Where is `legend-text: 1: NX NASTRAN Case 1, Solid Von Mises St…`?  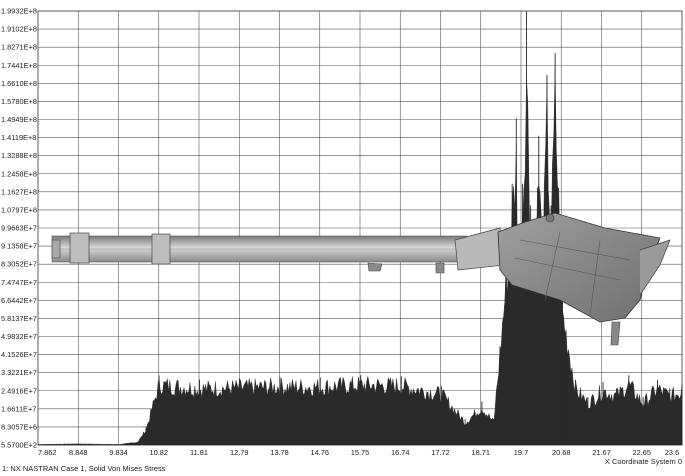
legend-text: 1: NX NASTRAN Case 1, Solid Von Mises St… is located at coordinates (84, 468).